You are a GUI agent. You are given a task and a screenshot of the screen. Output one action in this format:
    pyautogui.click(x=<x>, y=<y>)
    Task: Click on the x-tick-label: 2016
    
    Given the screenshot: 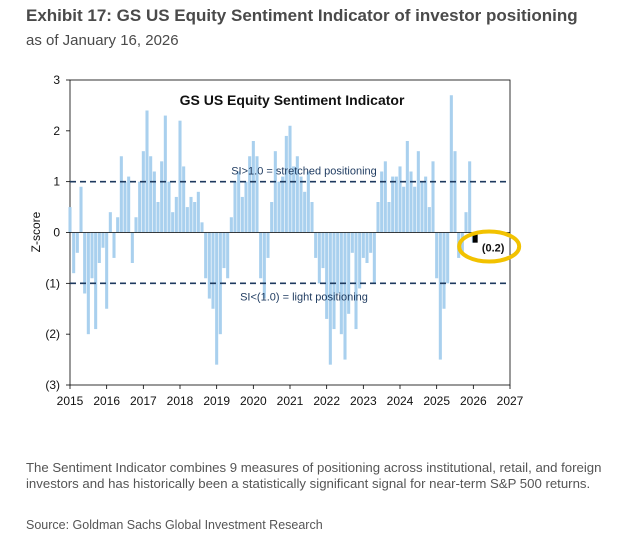 What is the action you would take?
    pyautogui.click(x=106, y=401)
    